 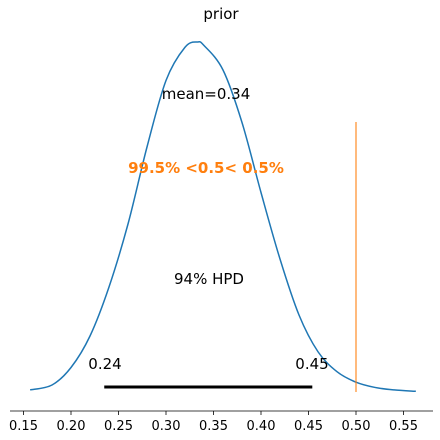 I want to click on x-tick-label: 0.50, so click(x=356, y=426).